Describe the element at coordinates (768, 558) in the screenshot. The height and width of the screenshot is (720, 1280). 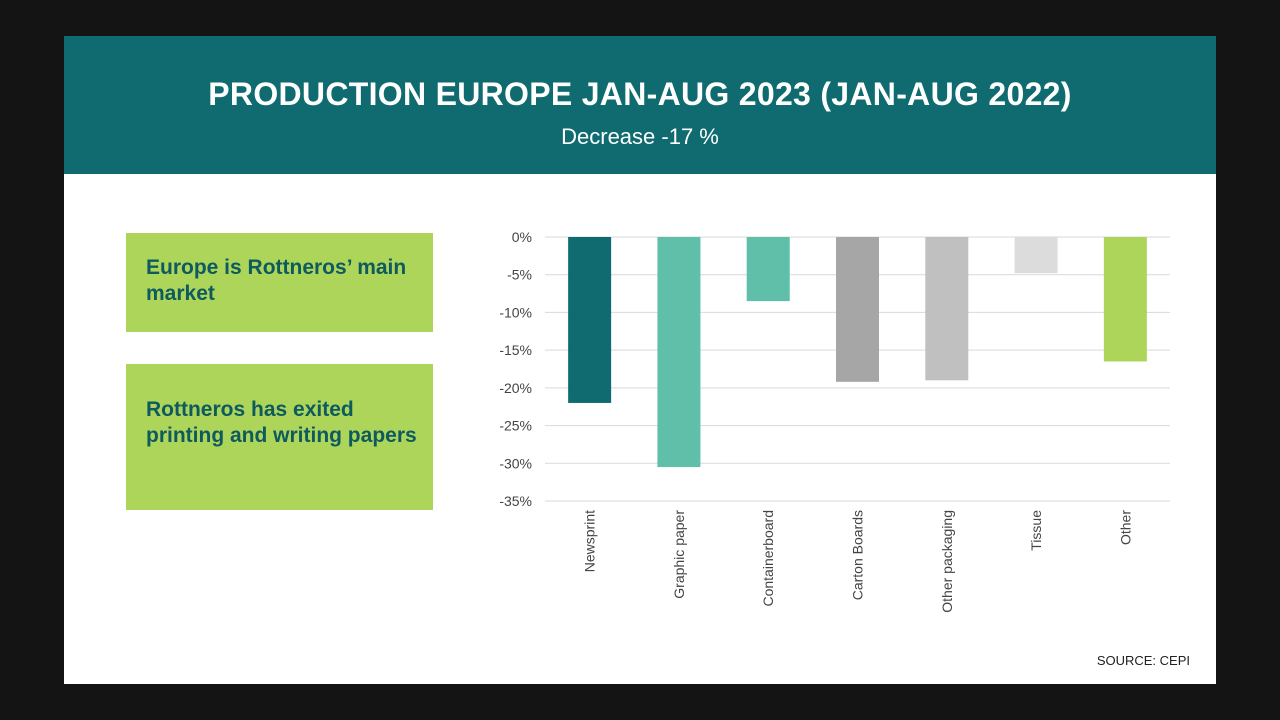
I see `x-category-label: Containerboard` at that location.